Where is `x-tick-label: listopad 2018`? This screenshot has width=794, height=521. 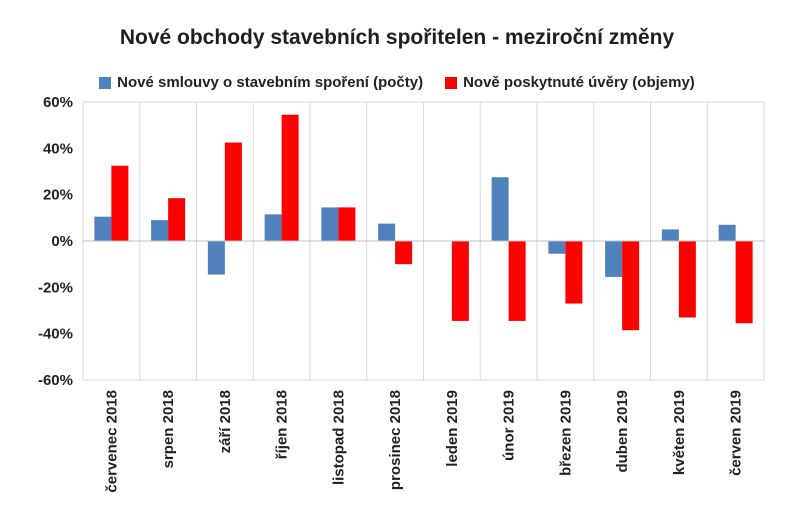
x-tick-label: listopad 2018 is located at coordinates (338, 437).